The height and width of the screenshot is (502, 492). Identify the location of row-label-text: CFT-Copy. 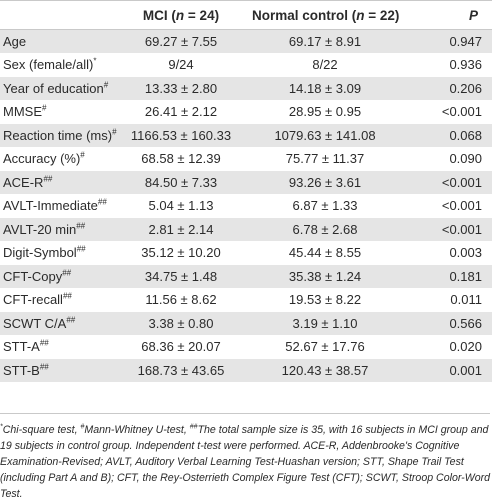
(33, 276).